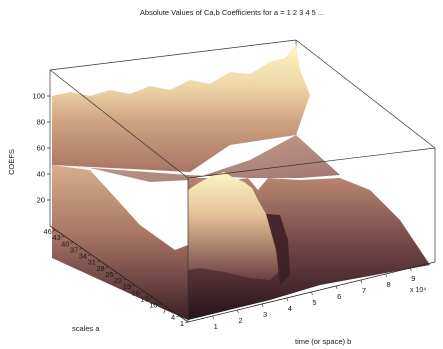  What do you see at coordinates (41, 174) in the screenshot?
I see `z-tick-label: 40` at bounding box center [41, 174].